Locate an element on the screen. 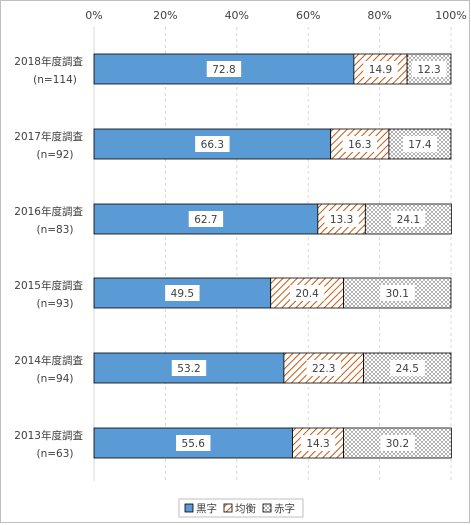  data-label: 12.3 is located at coordinates (428, 70).